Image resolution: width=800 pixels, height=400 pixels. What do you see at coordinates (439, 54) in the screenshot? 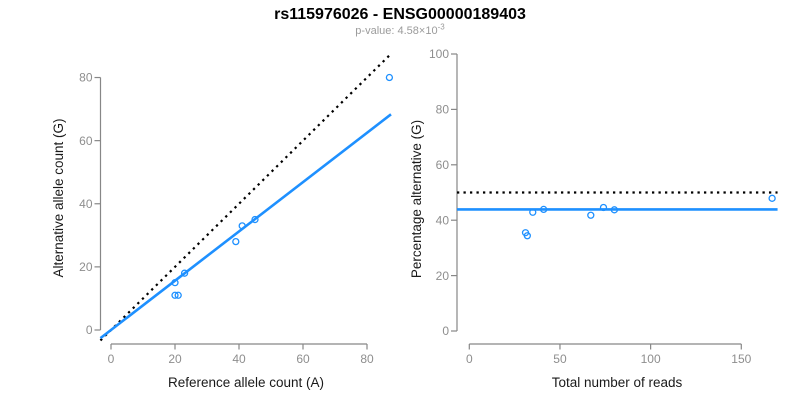
I see `y-tick-label: 100` at bounding box center [439, 54].